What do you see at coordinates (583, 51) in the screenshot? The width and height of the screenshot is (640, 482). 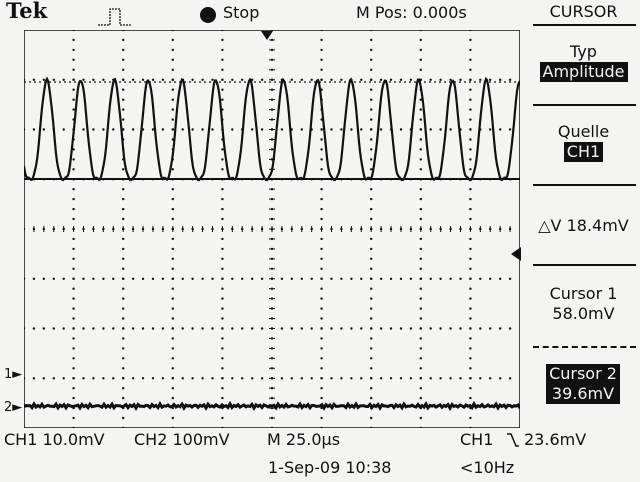 I see `type-label: Typ` at bounding box center [583, 51].